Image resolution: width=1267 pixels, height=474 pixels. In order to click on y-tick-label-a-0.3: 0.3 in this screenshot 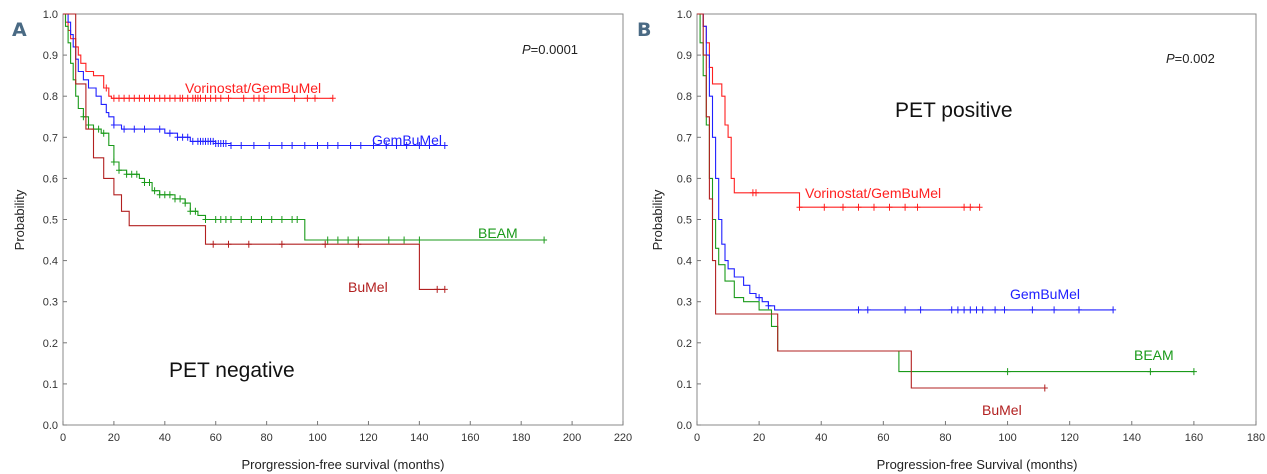, I will do `click(50, 303)`.